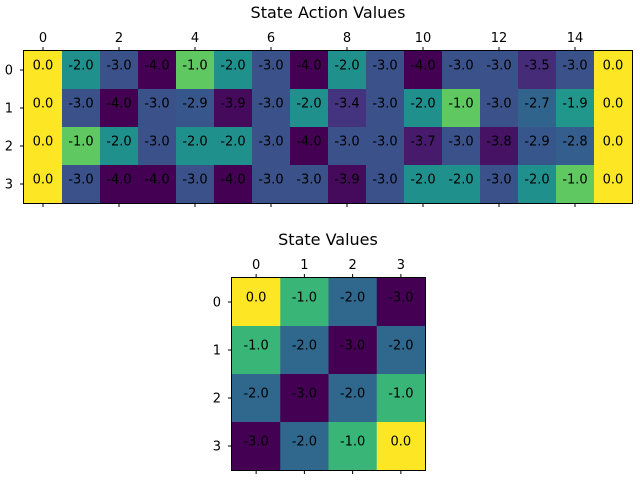  Describe the element at coordinates (575, 38) in the screenshot. I see `x-tick-label: 14` at that location.